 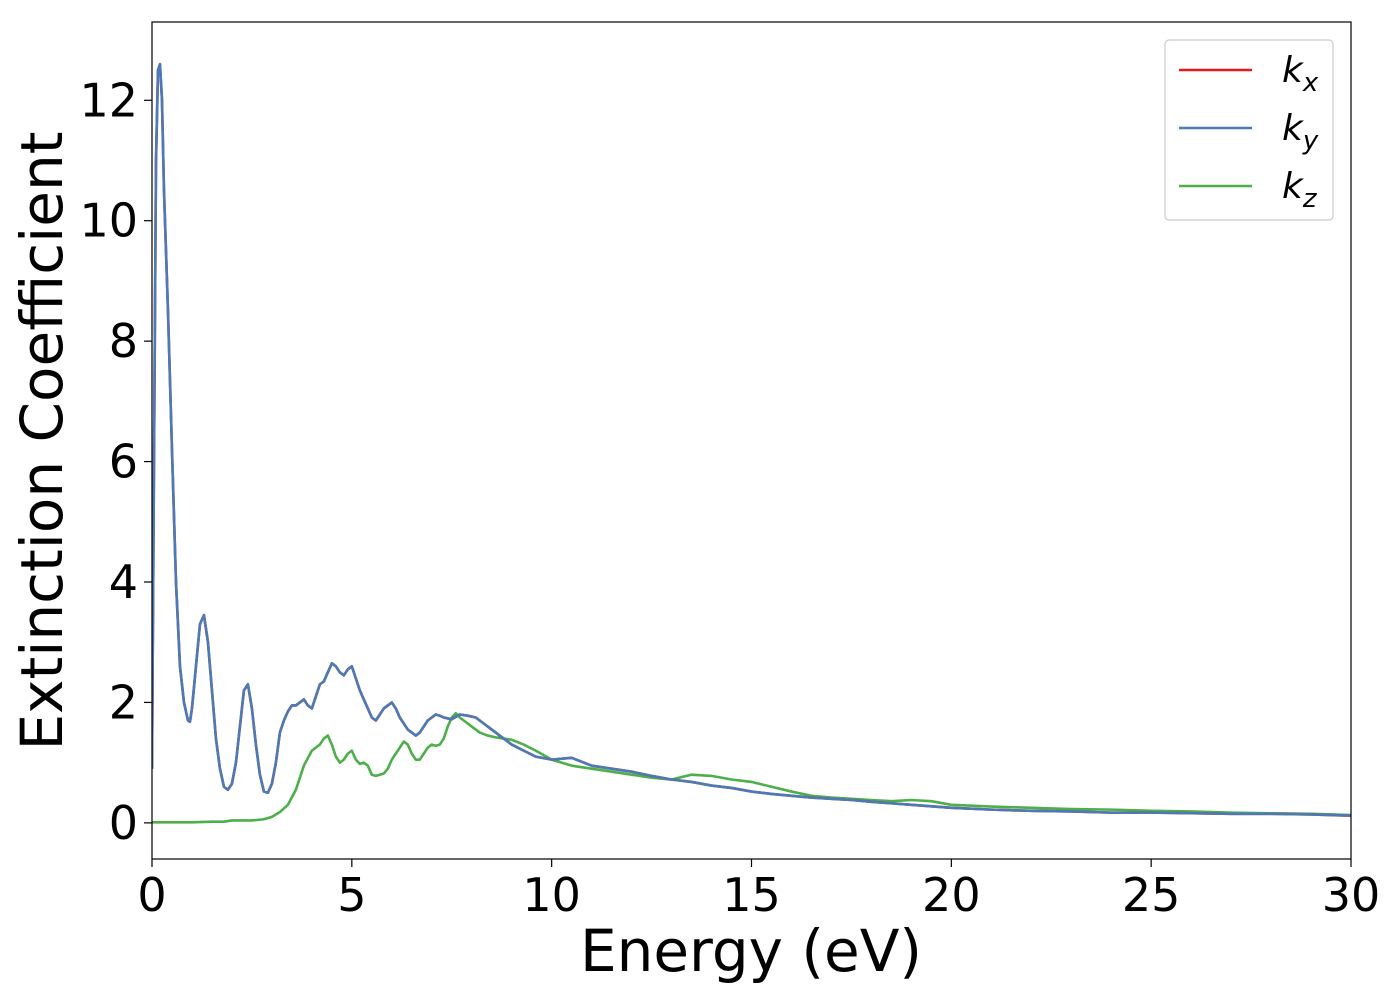 I want to click on x-tick-label: 30, so click(x=1351, y=895).